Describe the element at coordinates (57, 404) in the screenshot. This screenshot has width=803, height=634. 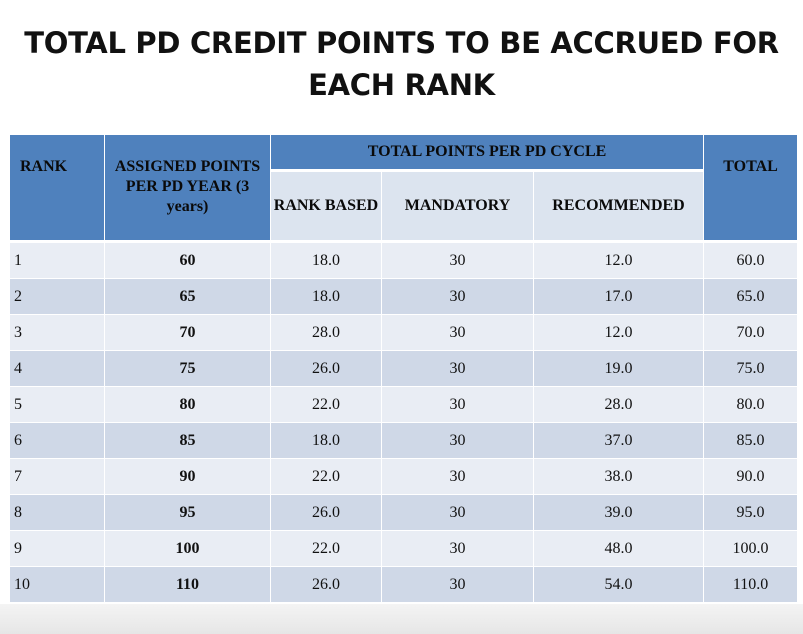
I see `cell-rank: 5` at that location.